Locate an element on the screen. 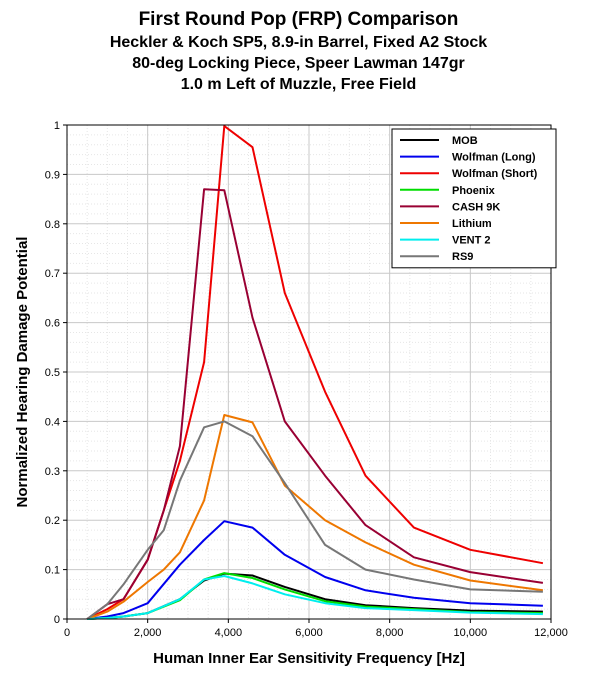 The height and width of the screenshot is (677, 597). x-tick-label: 10,000 is located at coordinates (471, 633).